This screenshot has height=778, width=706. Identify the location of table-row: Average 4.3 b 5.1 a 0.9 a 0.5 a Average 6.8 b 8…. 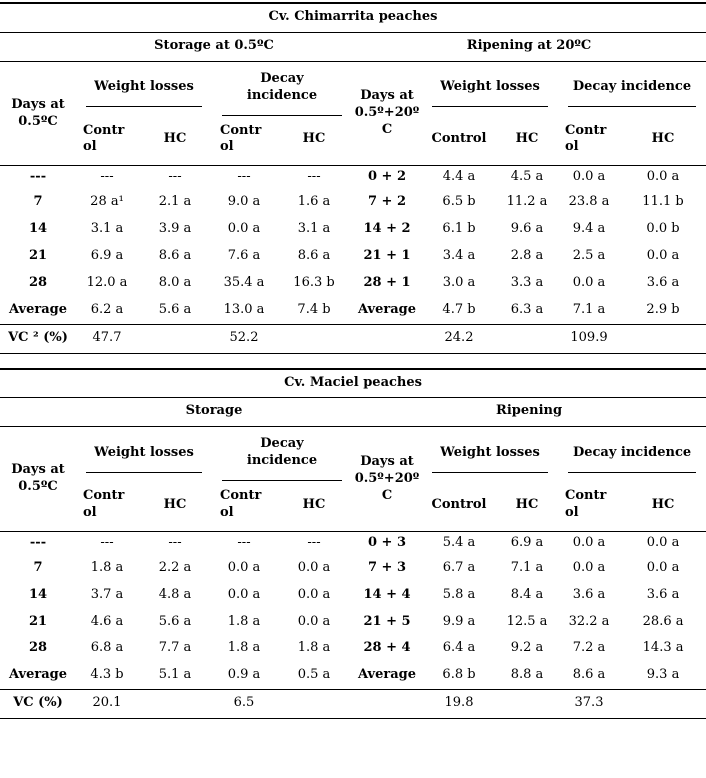
(353, 675).